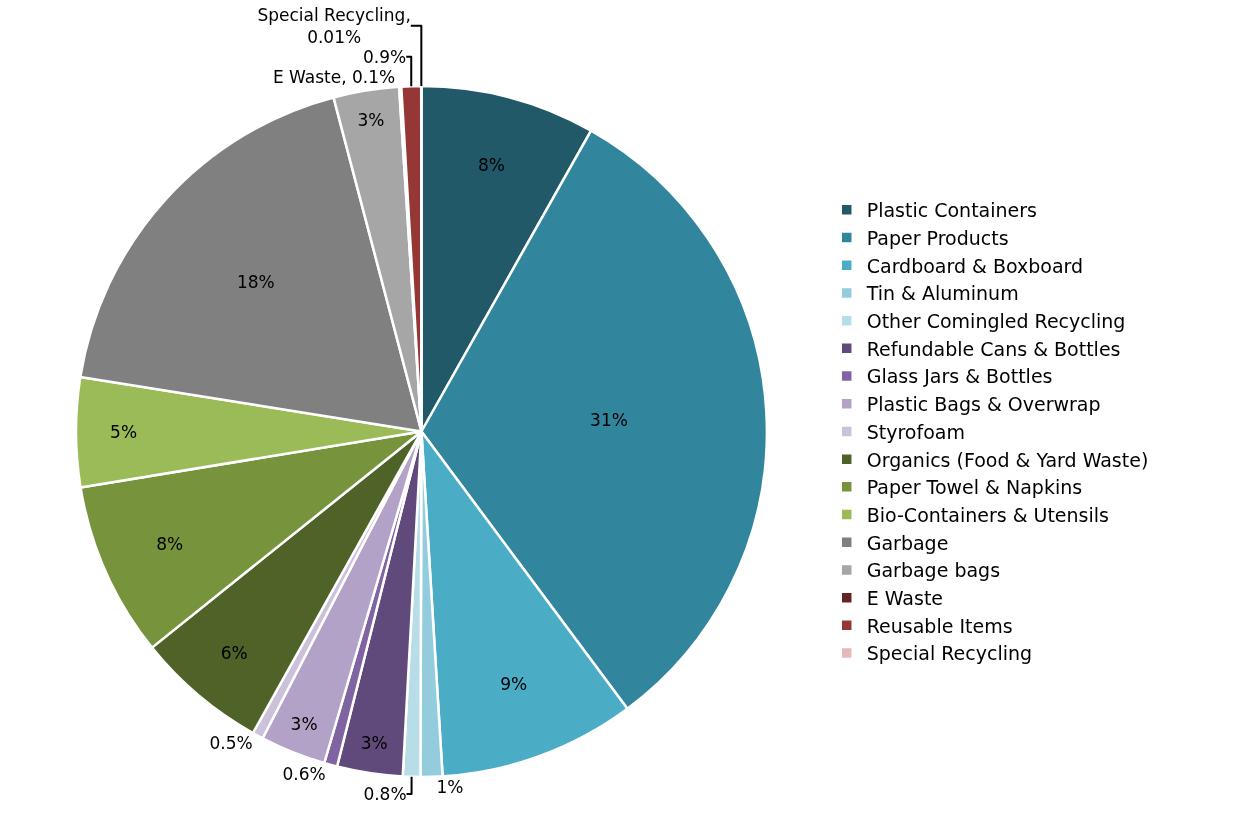 This screenshot has width=1252, height=829. Describe the element at coordinates (385, 794) in the screenshot. I see `data-label: 0.8%` at that location.